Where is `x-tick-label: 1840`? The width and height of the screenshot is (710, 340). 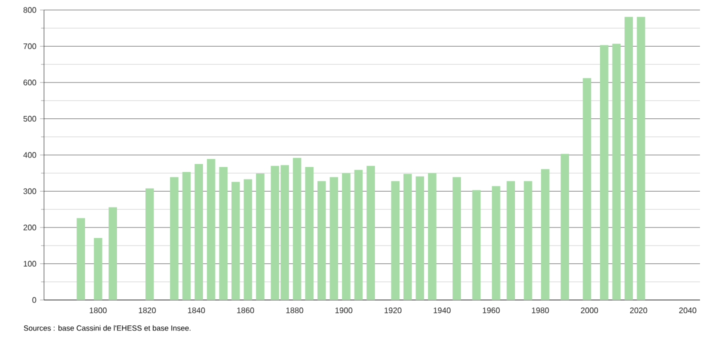 x-tick-label: 1840 is located at coordinates (196, 311).